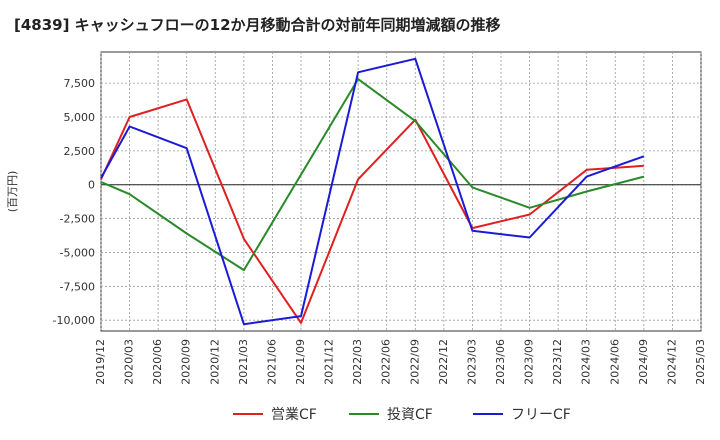 This screenshot has width=720, height=440. I want to click on x-tick-label: 2019/12, so click(100, 362).